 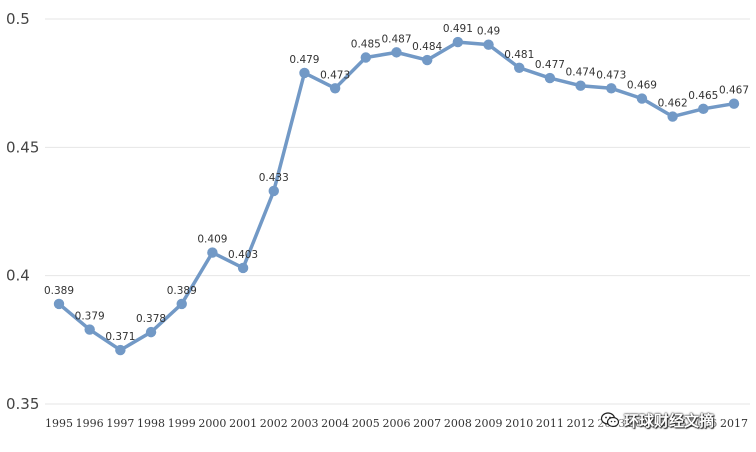 I want to click on x-tick-label: 2004, so click(x=335, y=423).